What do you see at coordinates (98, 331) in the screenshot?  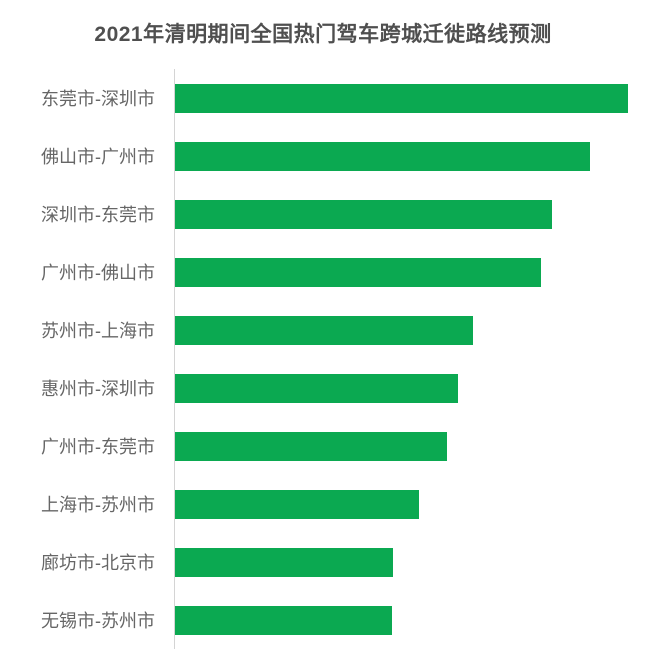 I see `category-label: 苏州市-上海市` at bounding box center [98, 331].